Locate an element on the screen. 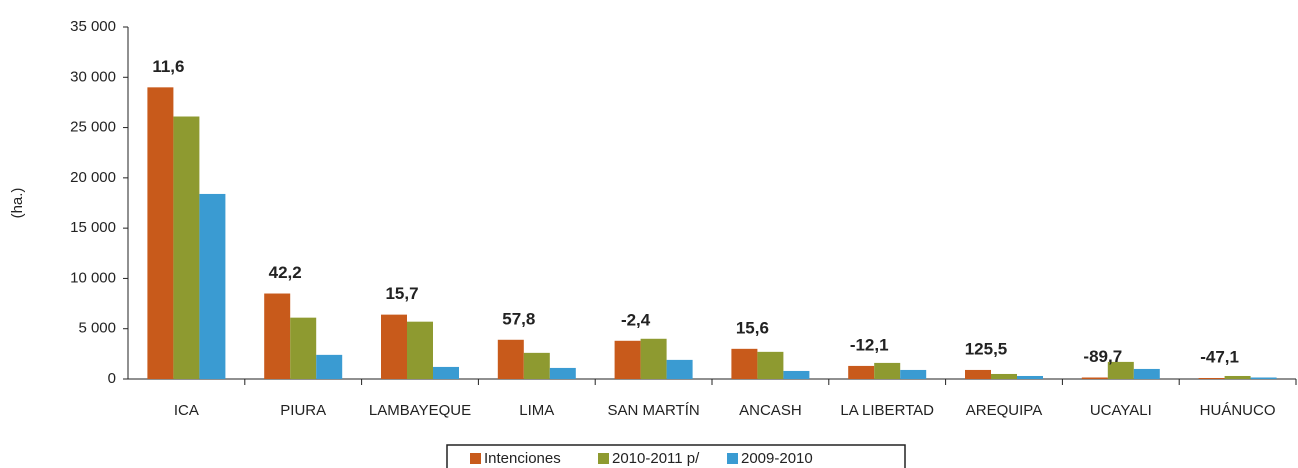 This screenshot has height=468, width=1298. legend-label: Intenciones is located at coordinates (522, 458).